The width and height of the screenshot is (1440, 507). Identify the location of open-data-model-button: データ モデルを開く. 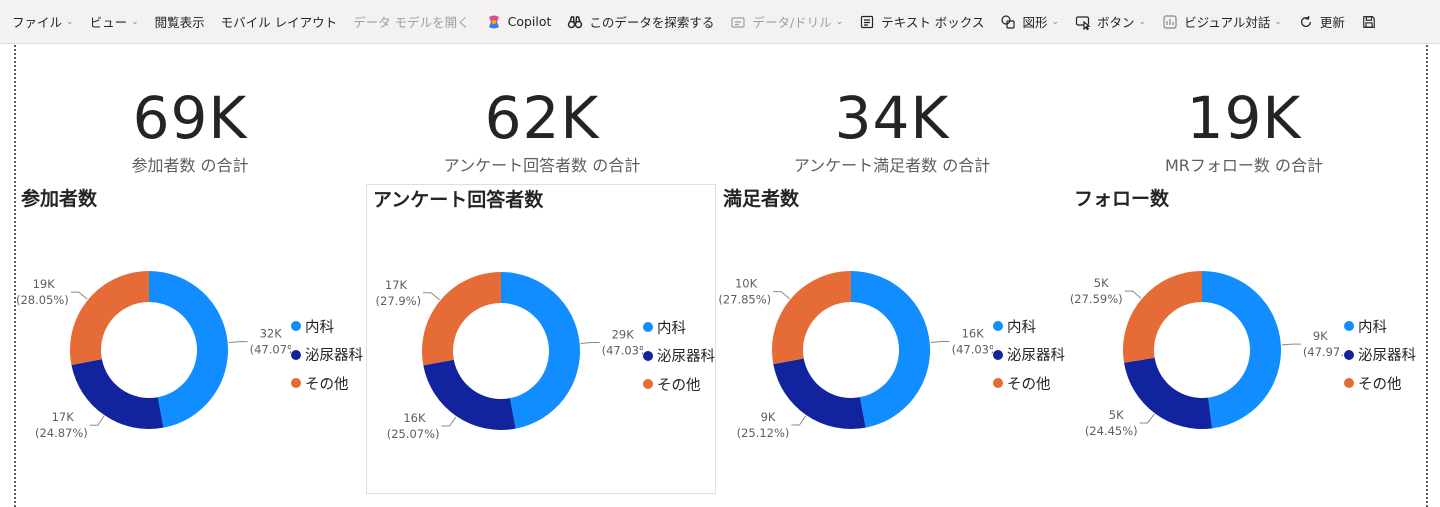
(411, 22).